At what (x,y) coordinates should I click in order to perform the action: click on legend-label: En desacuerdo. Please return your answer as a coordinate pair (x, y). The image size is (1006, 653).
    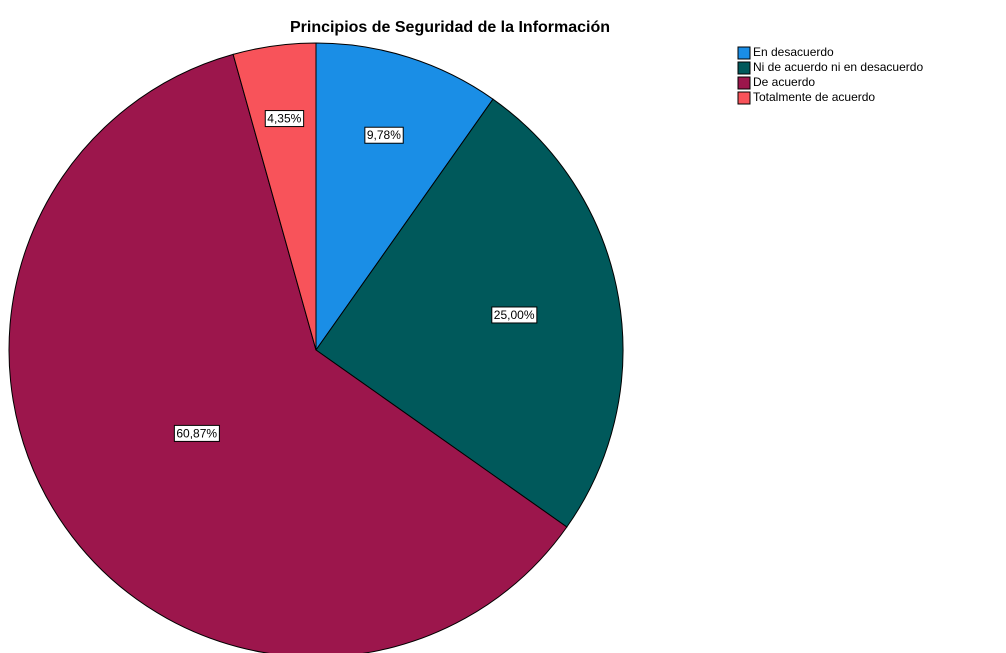
    Looking at the image, I should click on (793, 52).